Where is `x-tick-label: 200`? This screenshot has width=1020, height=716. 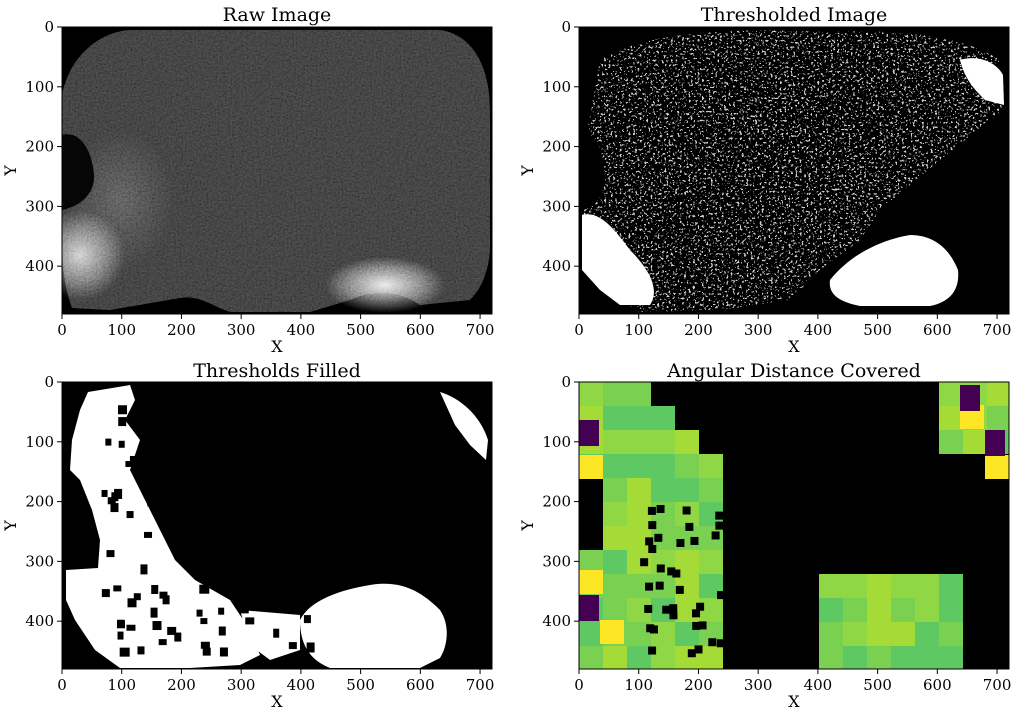
x-tick-label: 200 is located at coordinates (181, 685).